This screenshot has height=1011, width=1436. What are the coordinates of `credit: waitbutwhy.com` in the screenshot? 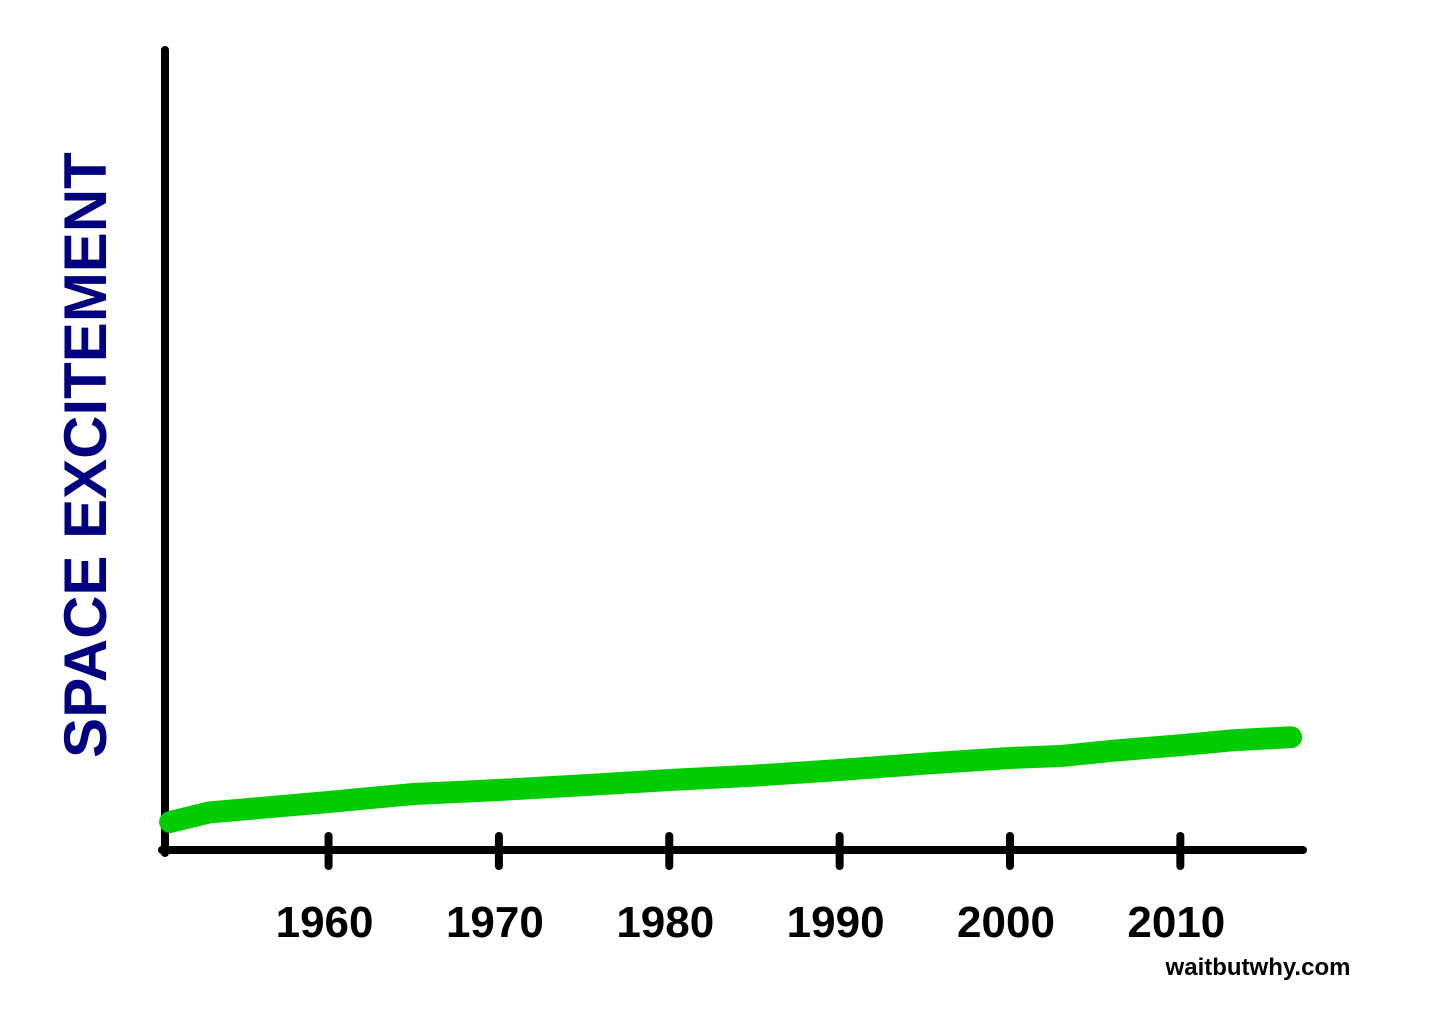 It's located at (1258, 967).